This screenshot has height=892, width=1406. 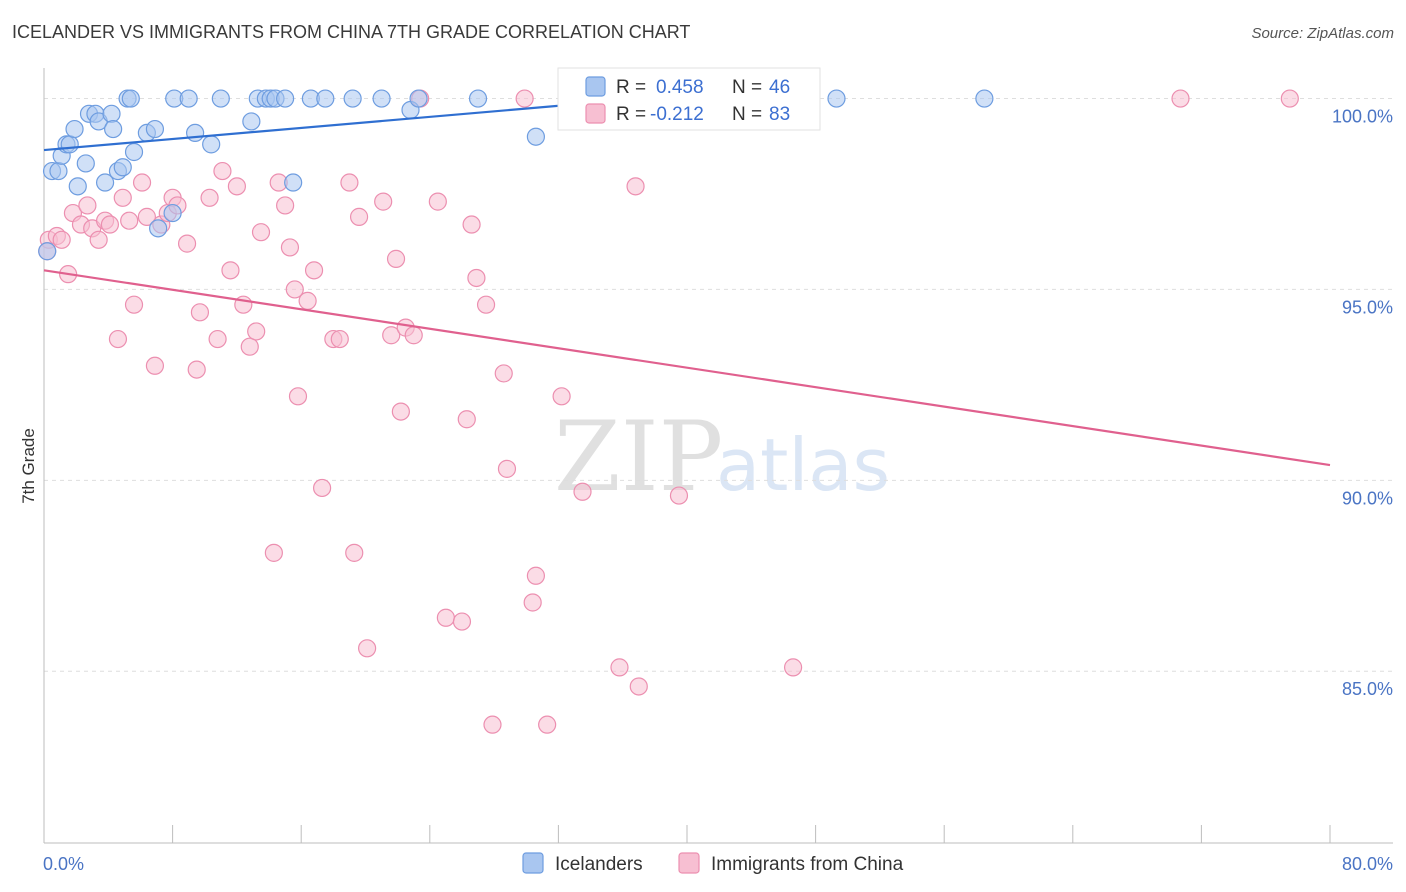 I want to click on legend-n-label-icelanders: N =, so click(x=747, y=87).